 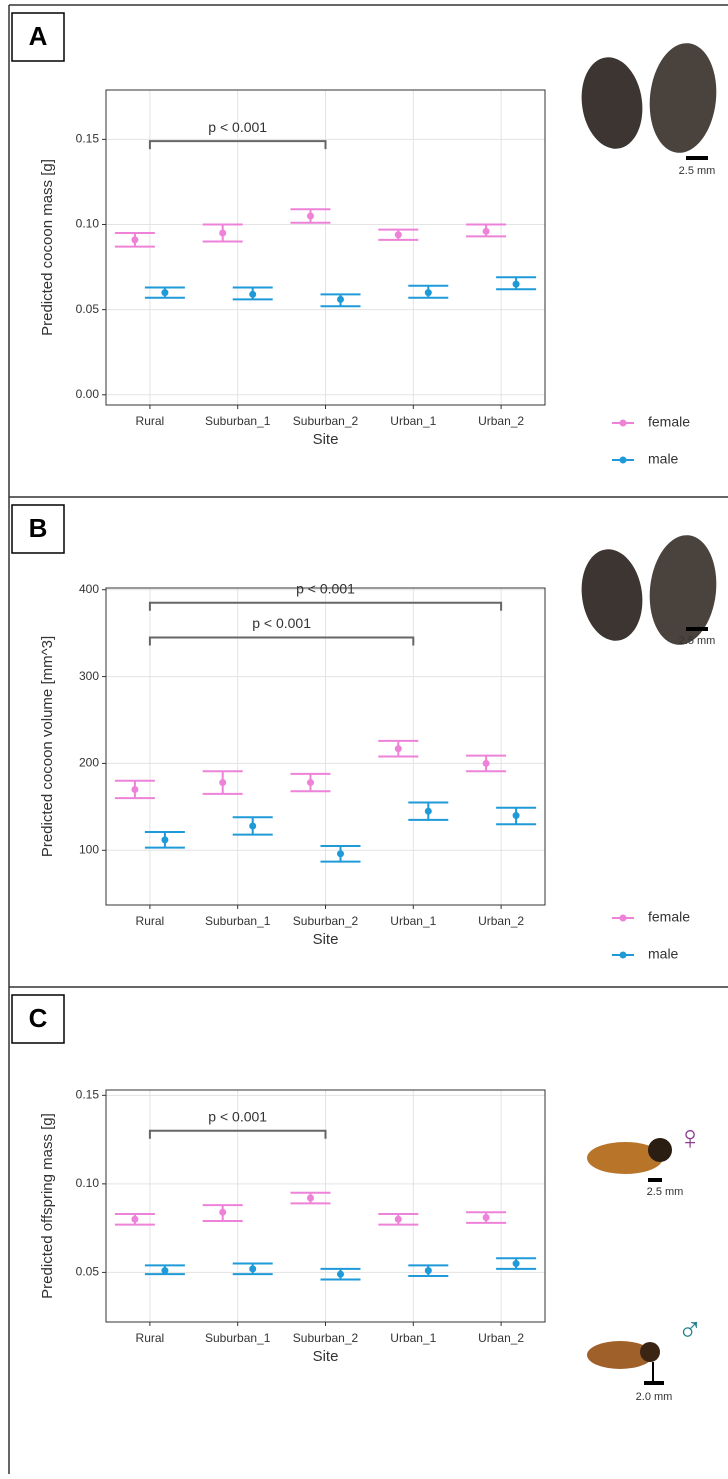 What do you see at coordinates (690, 1330) in the screenshot?
I see `sex-symbol: ♂` at bounding box center [690, 1330].